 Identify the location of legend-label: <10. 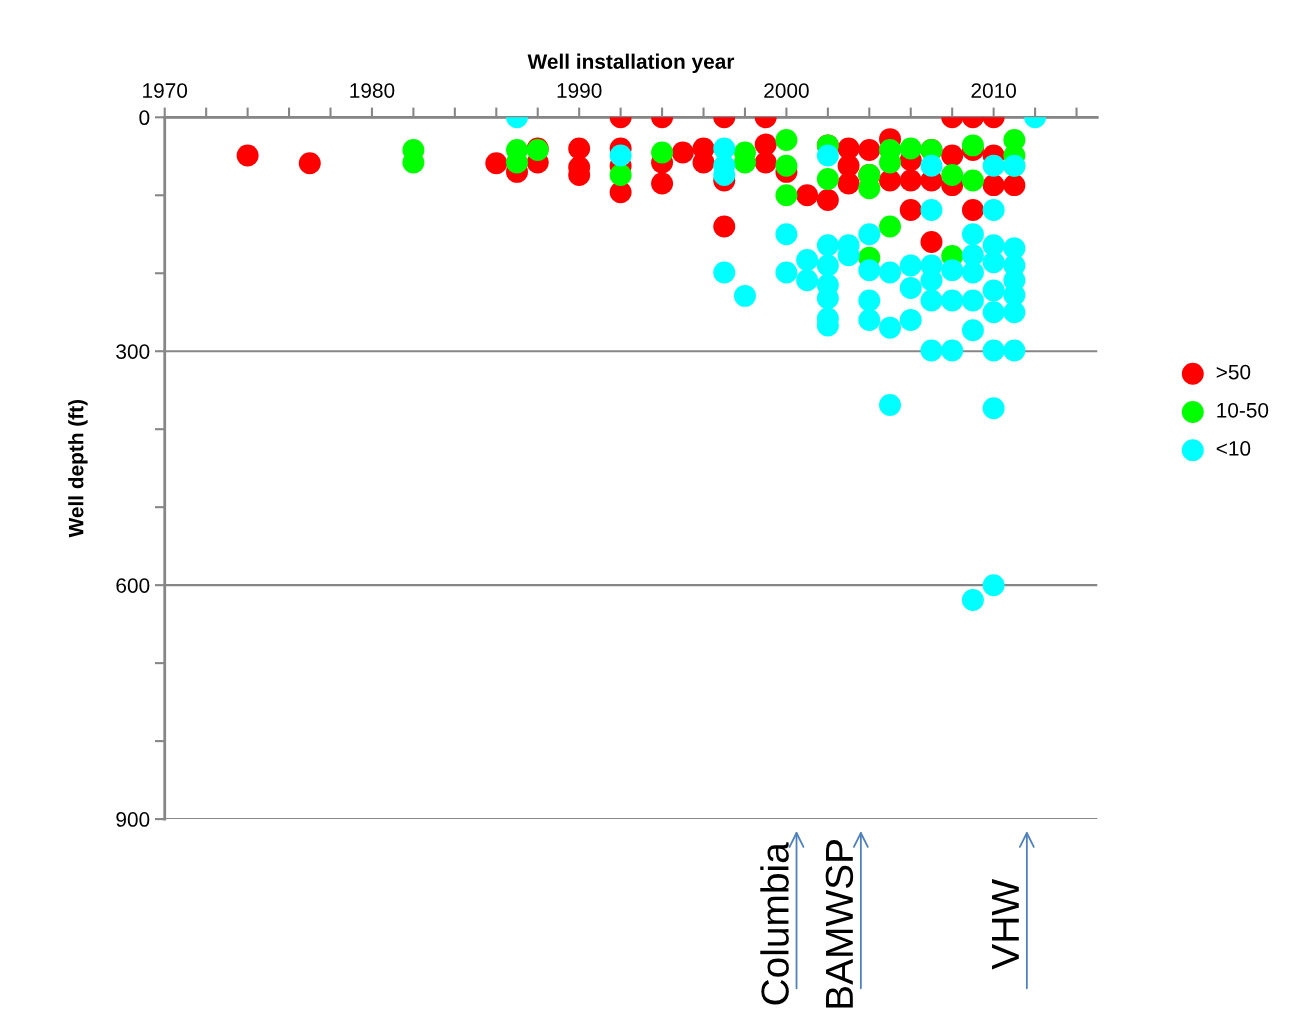
(1233, 448).